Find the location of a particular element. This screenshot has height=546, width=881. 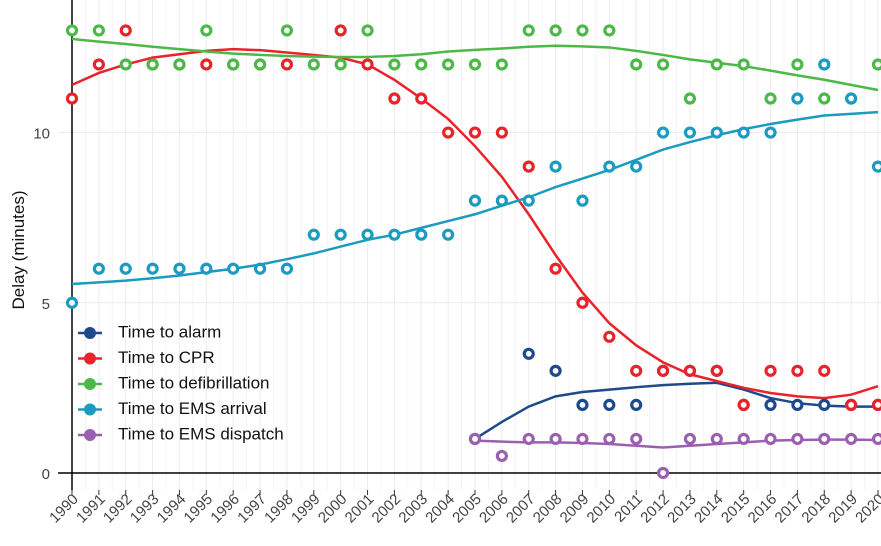

x-tick-label: 2002 is located at coordinates (387, 509).